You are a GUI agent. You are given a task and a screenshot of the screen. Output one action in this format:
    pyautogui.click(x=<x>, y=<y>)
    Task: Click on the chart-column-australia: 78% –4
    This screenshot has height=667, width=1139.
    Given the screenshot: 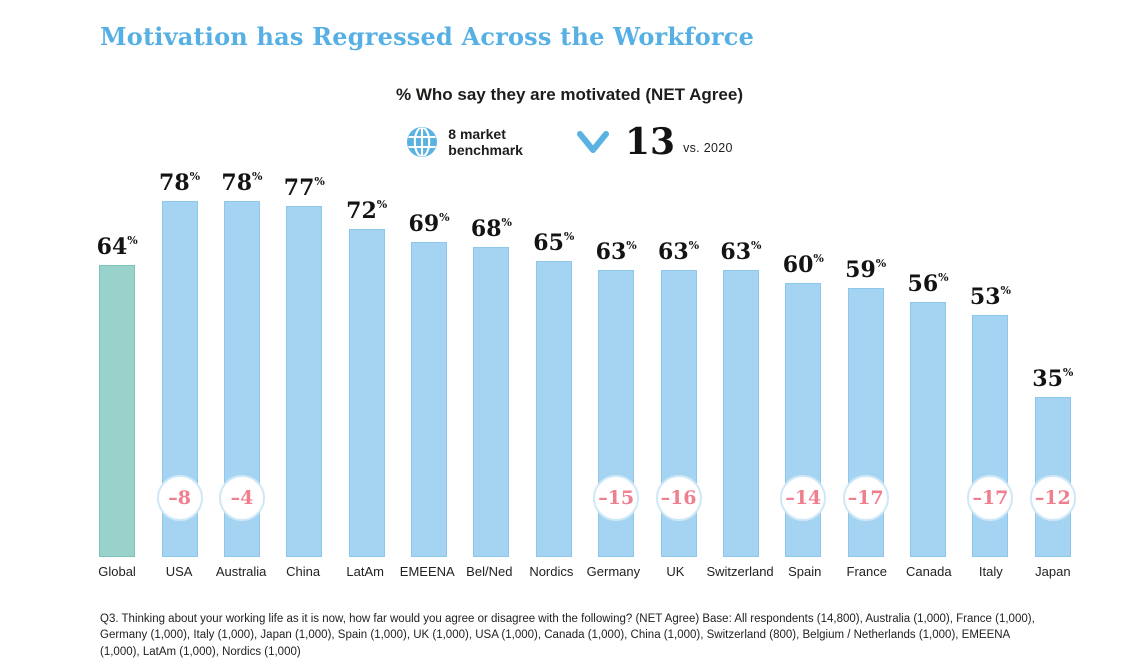 What is the action you would take?
    pyautogui.click(x=242, y=362)
    